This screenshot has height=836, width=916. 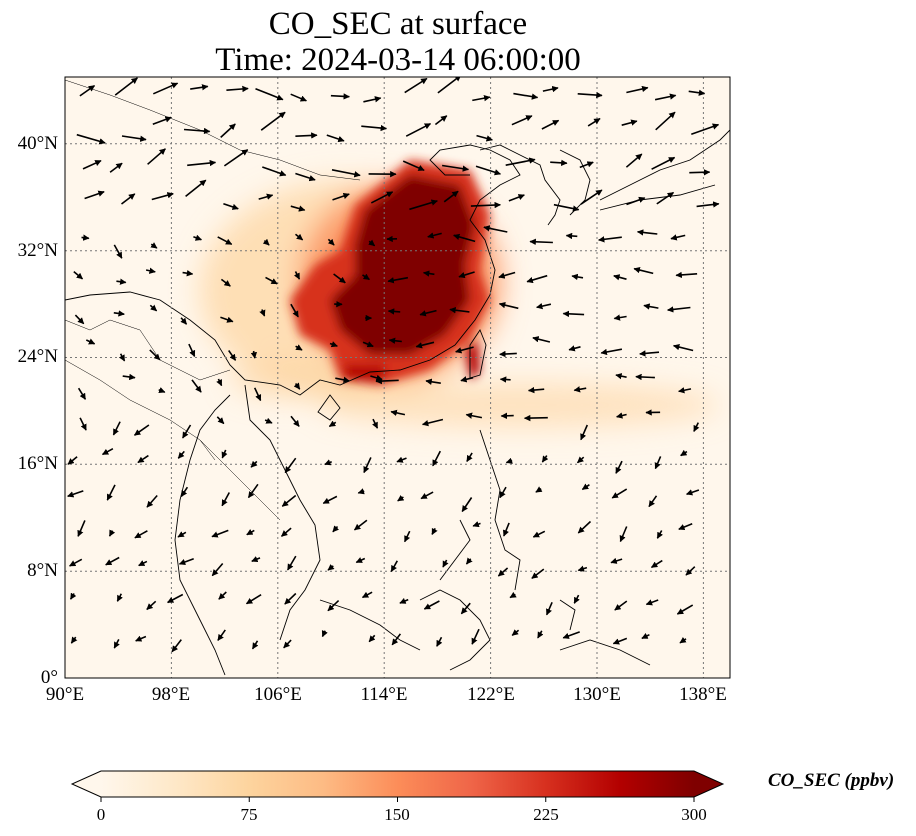 I want to click on x-tick-label: 122°E, so click(x=491, y=694).